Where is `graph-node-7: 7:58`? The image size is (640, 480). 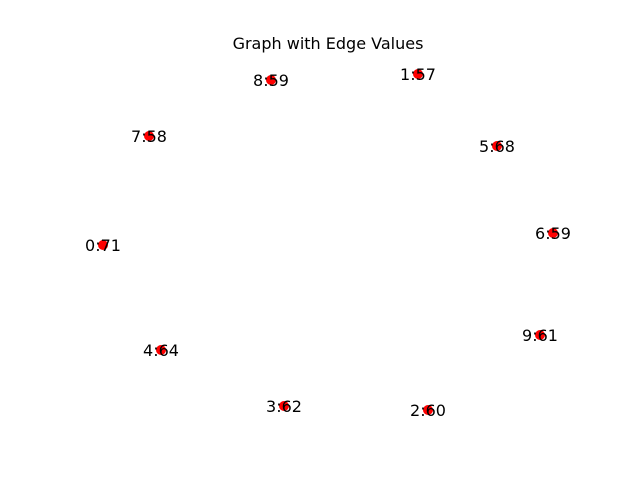 graph-node-7: 7:58 is located at coordinates (149, 136).